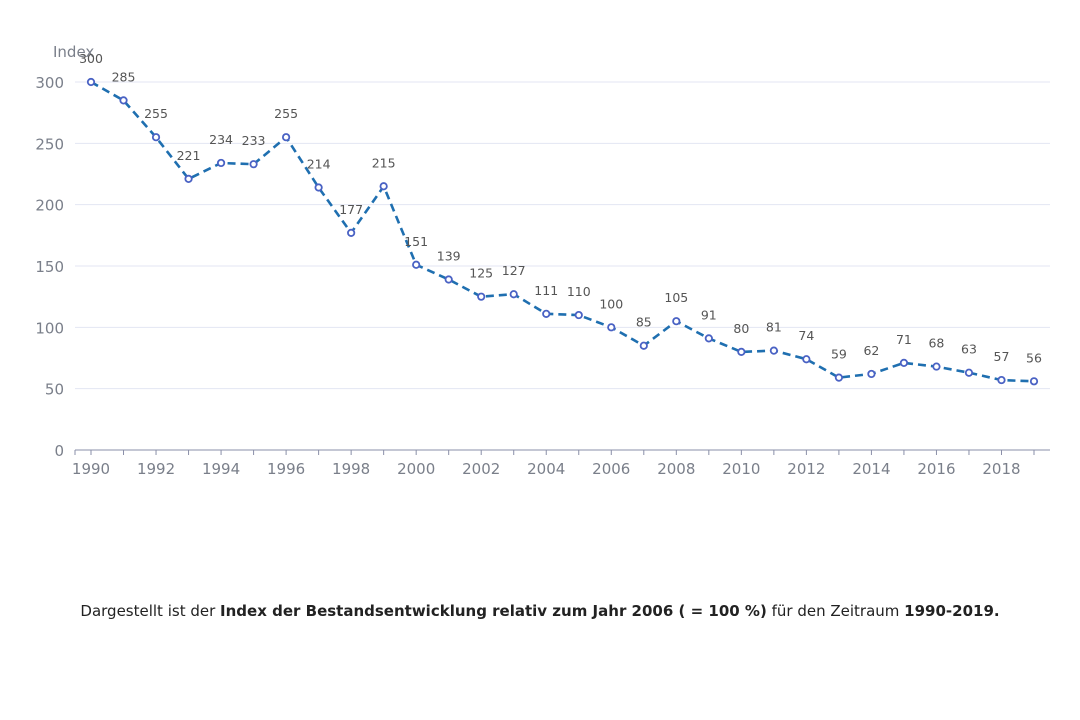 Image resolution: width=1080 pixels, height=720 pixels. Describe the element at coordinates (156, 469) in the screenshot. I see `x-tick-label: 1992` at that location.